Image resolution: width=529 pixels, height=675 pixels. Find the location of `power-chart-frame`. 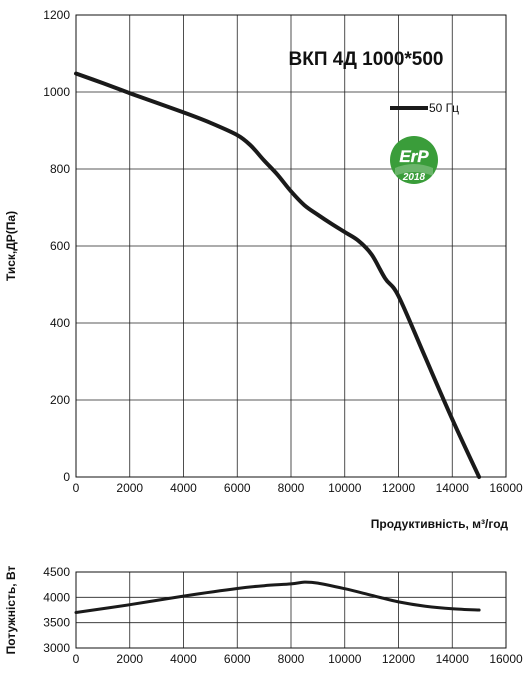

power-chart-frame is located at coordinates (291, 610).